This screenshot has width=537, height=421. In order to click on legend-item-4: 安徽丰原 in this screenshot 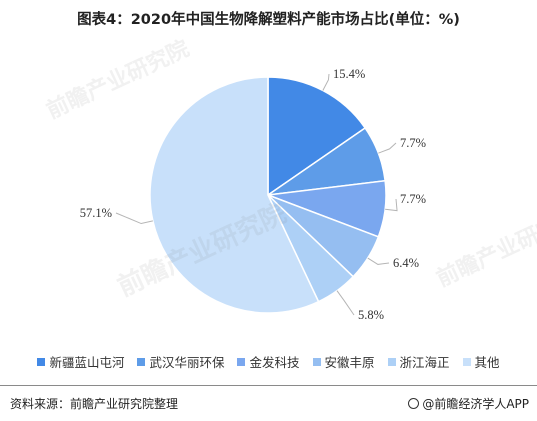, I will do `click(343, 361)`.